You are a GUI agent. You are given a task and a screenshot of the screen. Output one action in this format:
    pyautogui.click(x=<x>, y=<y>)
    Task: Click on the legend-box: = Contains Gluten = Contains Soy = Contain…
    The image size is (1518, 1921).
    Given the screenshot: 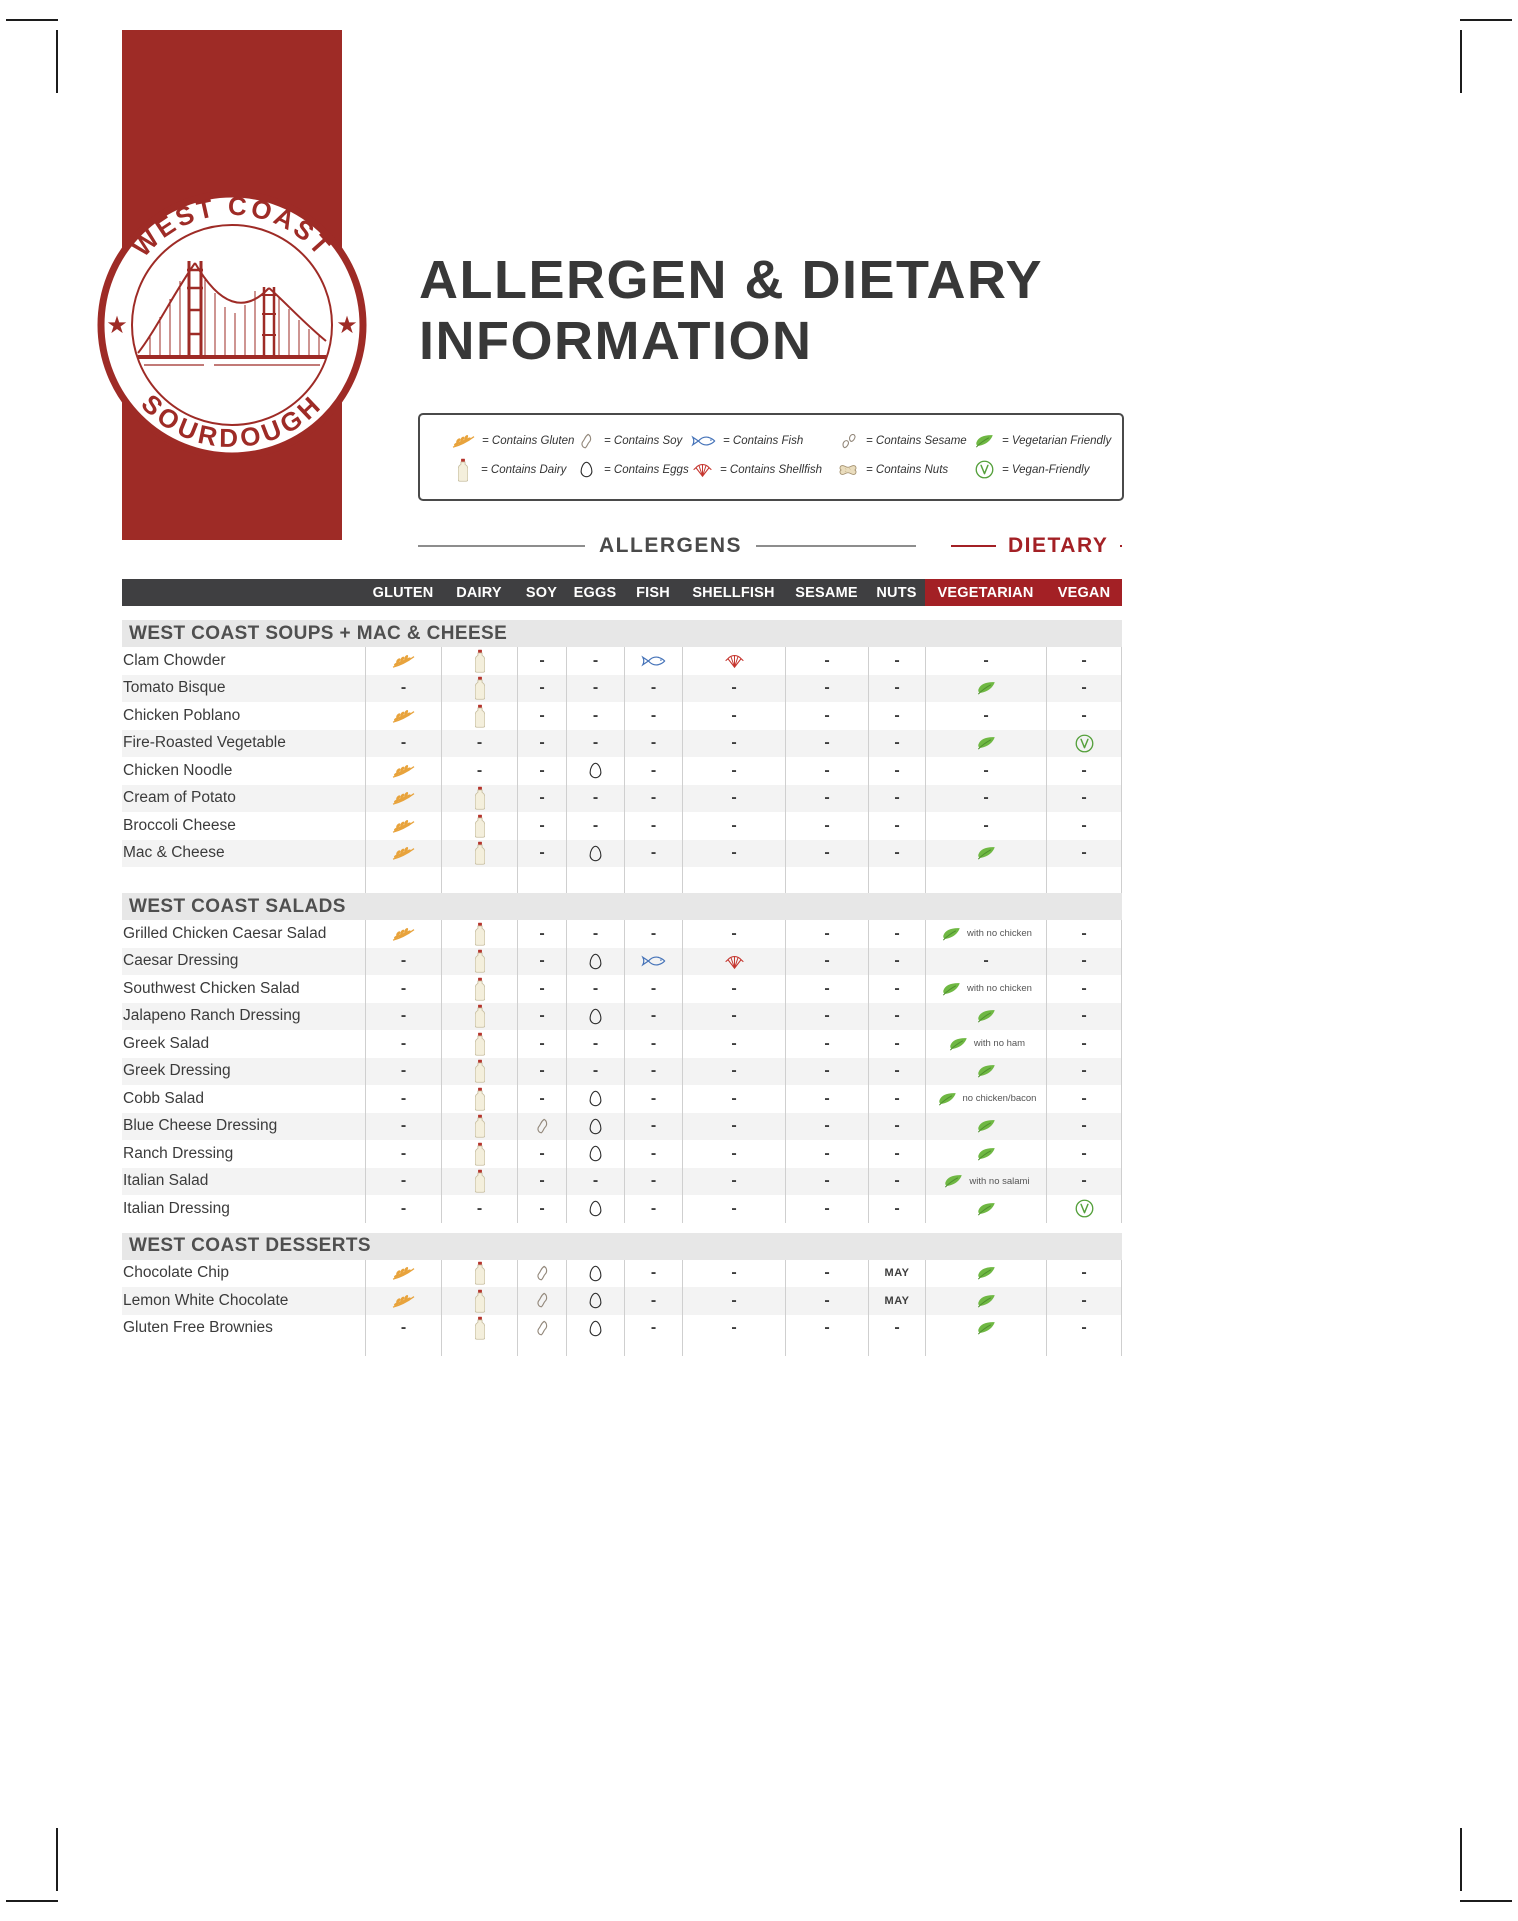 What is the action you would take?
    pyautogui.click(x=771, y=457)
    